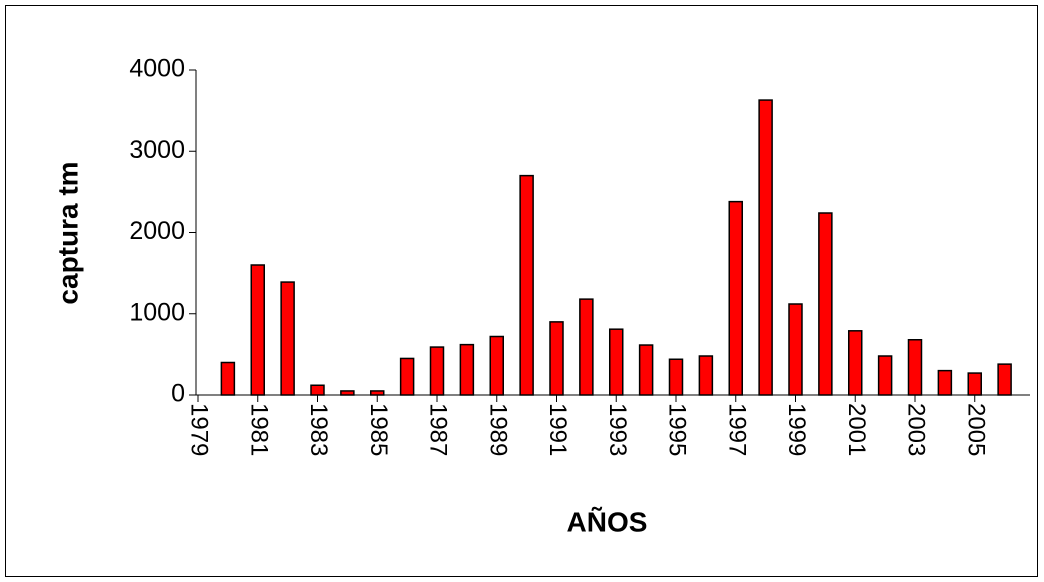  What do you see at coordinates (856, 429) in the screenshot?
I see `x-tick-label: 2001` at bounding box center [856, 429].